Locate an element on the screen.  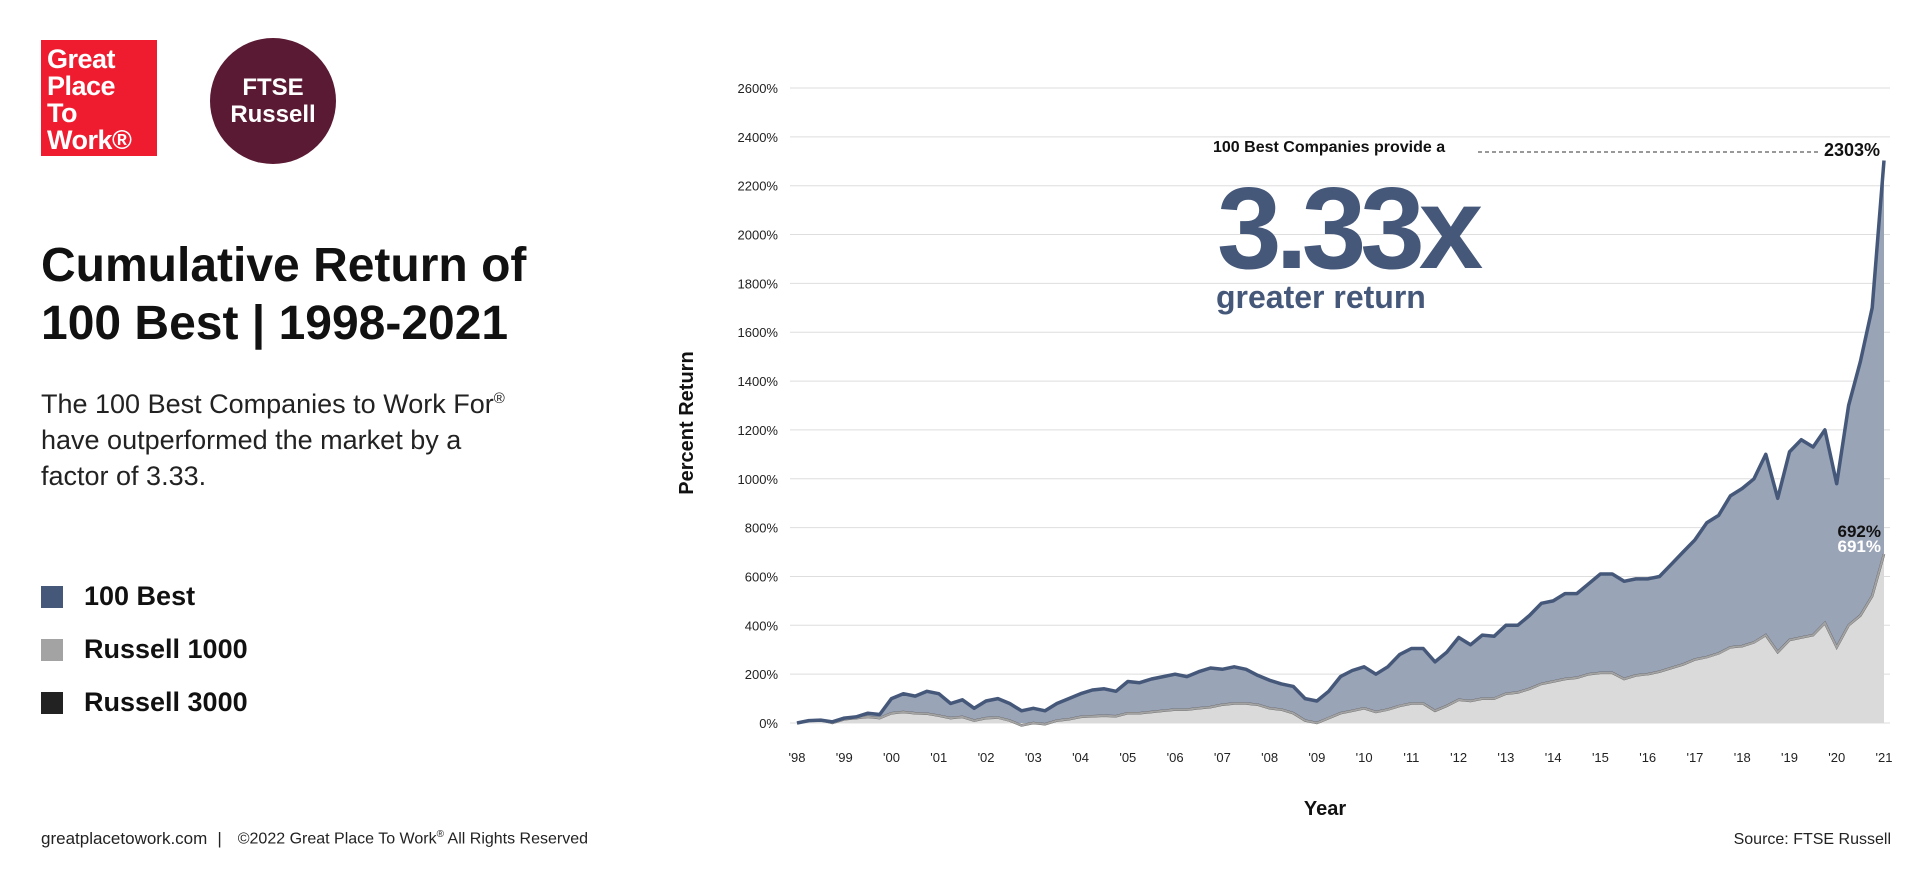
subtitle-line-2: have outperformed the market by a is located at coordinates (251, 440).